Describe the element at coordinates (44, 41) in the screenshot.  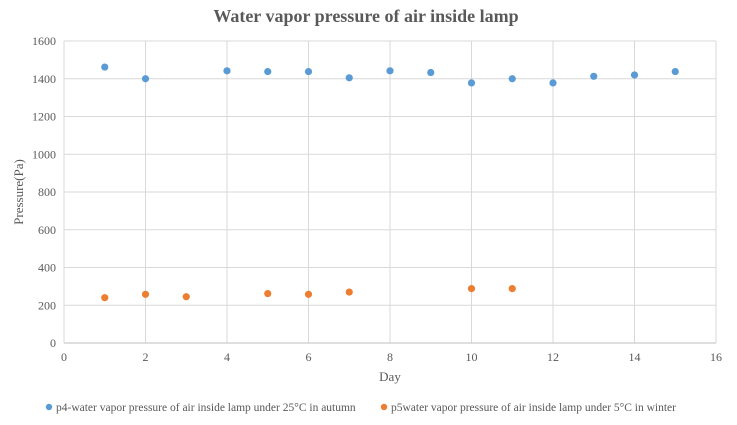
I see `y-tick-label: 1600` at that location.